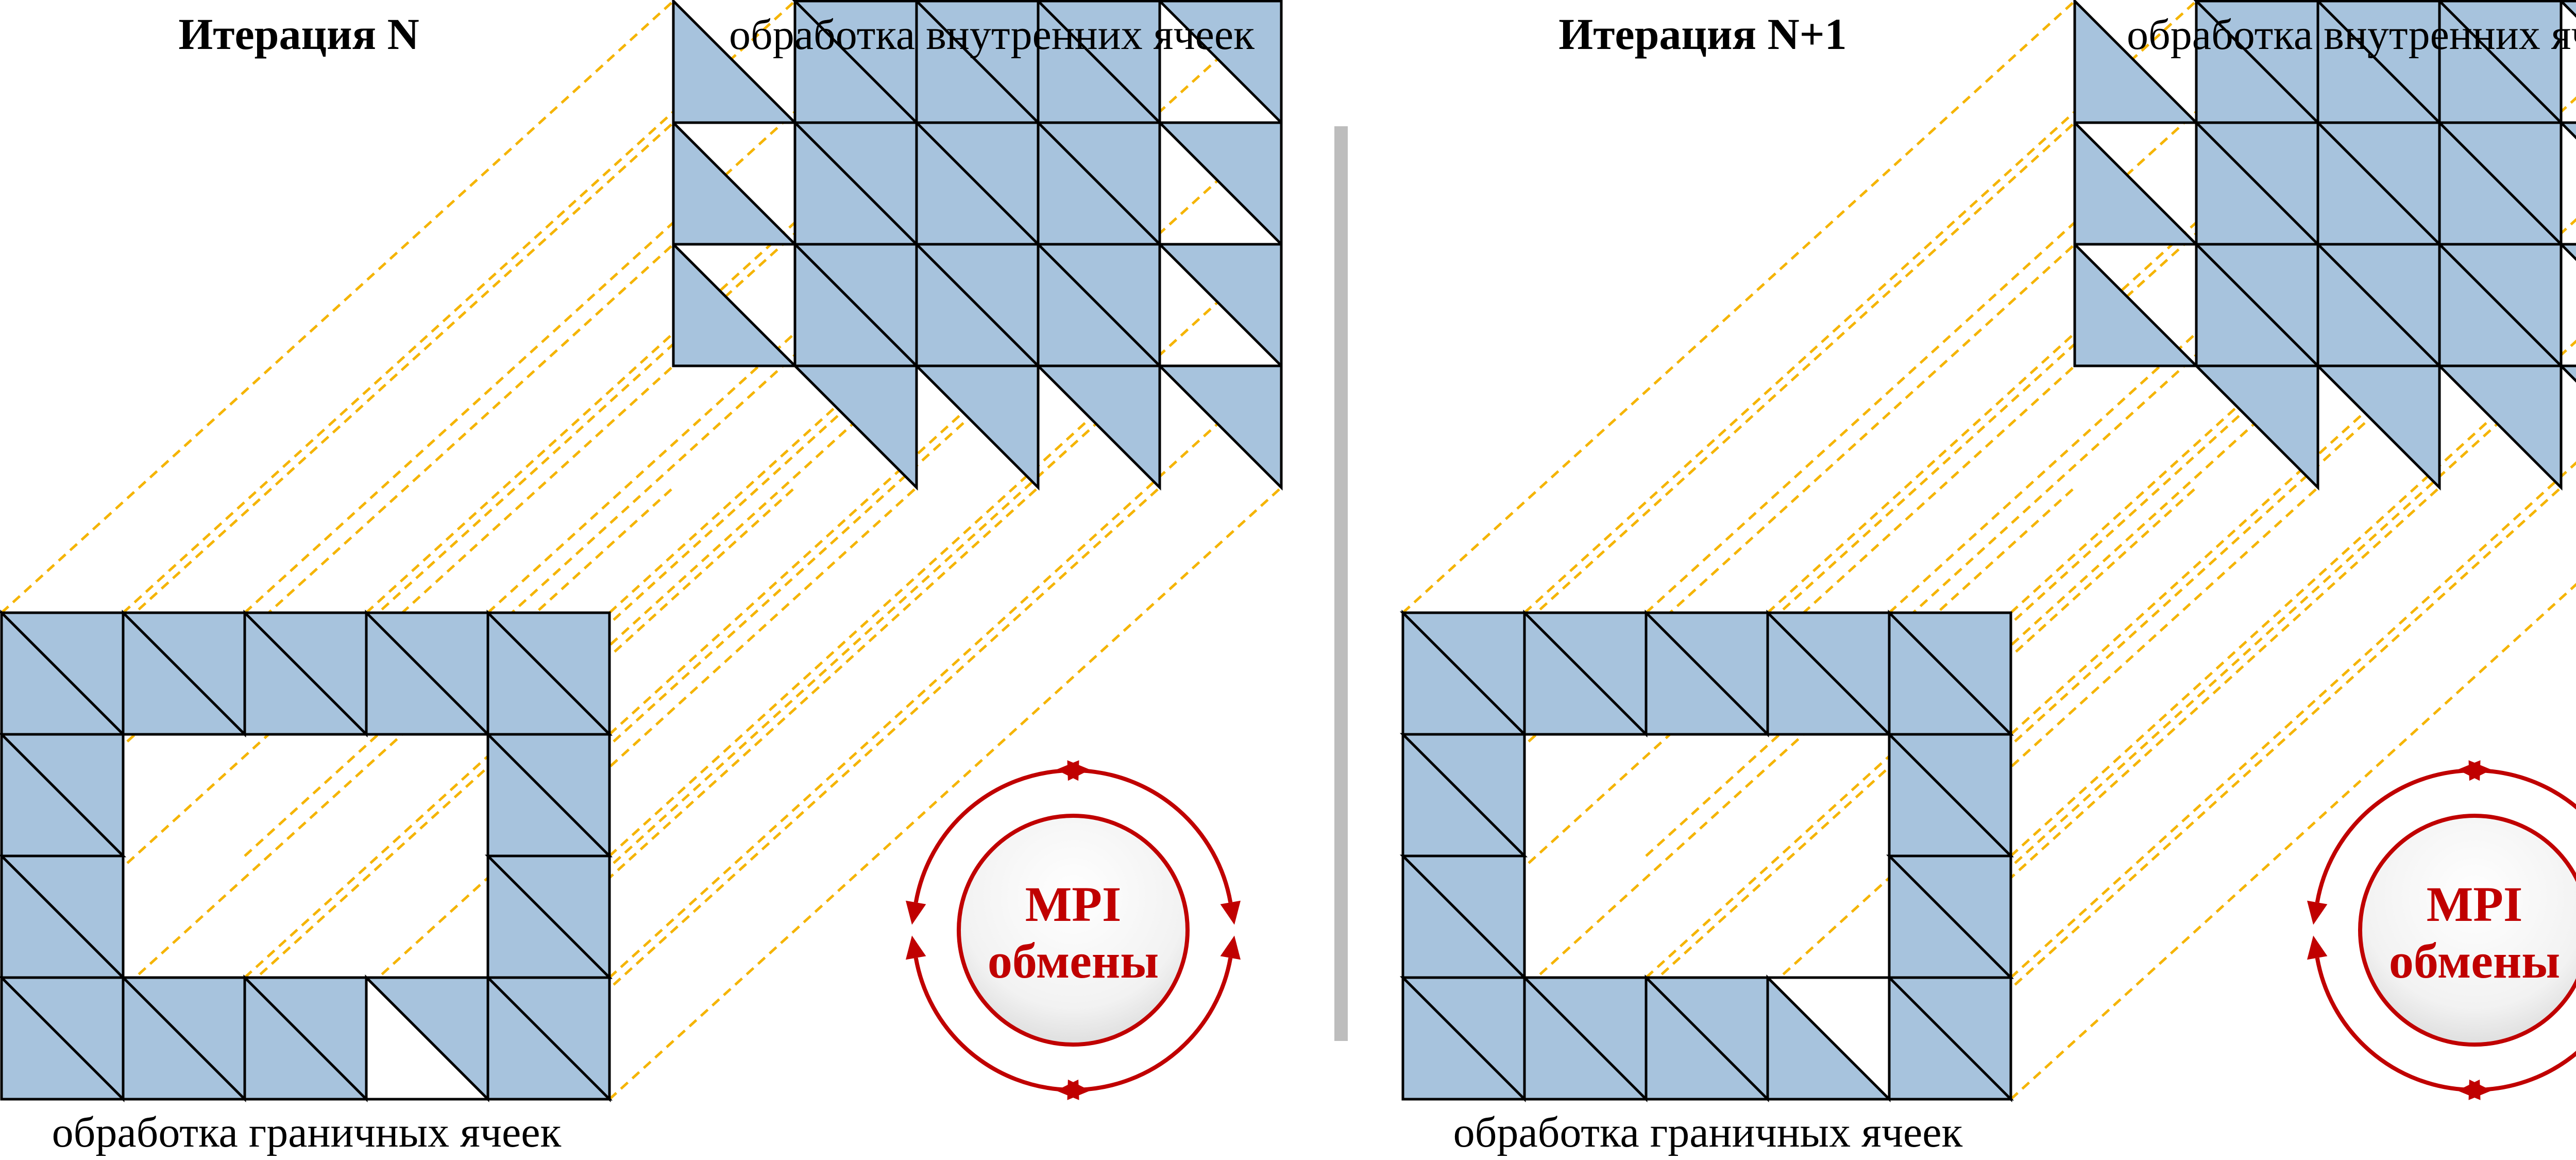 Image resolution: width=2576 pixels, height=1160 pixels. Describe the element at coordinates (298, 34) in the screenshot. I see `iteration-title: Итерация N` at that location.